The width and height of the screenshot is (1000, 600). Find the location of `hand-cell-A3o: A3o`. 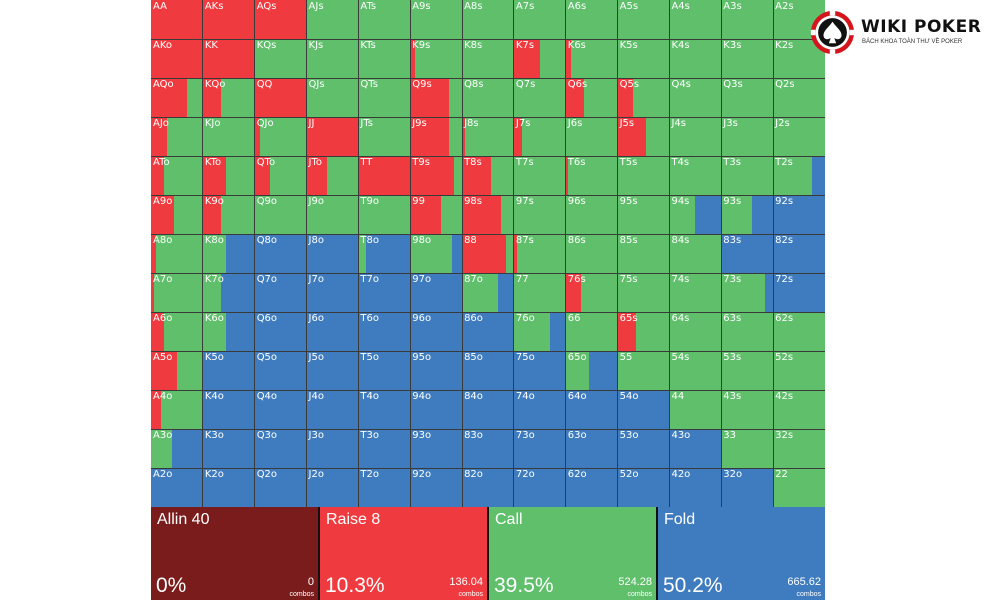

hand-cell-A3o: A3o is located at coordinates (177, 448).